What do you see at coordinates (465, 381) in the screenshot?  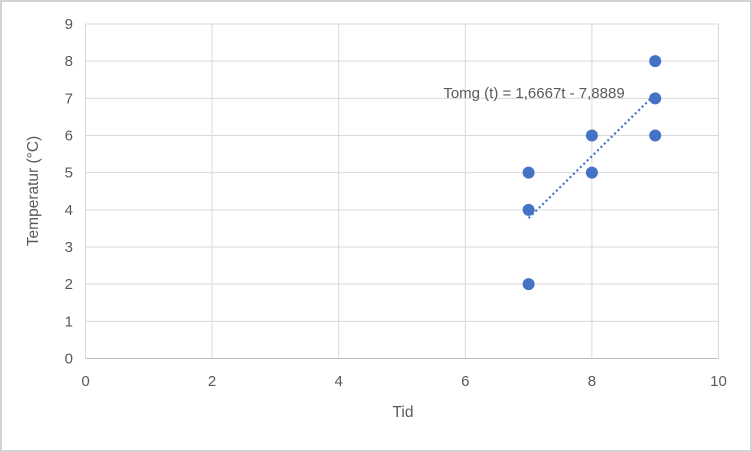 I see `x-tick-label-6: 6` at bounding box center [465, 381].